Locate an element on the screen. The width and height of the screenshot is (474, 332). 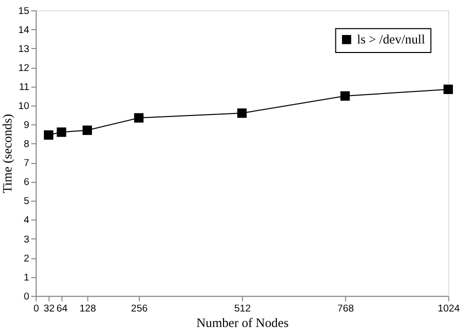
x-tick-label: 64 is located at coordinates (62, 308).